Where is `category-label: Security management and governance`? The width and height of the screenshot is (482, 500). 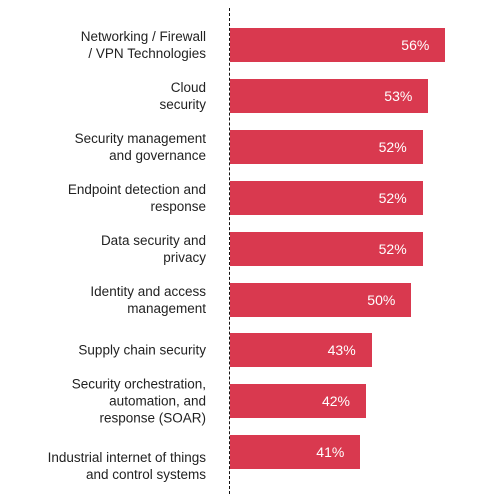 category-label: Security management and governance is located at coordinates (140, 146).